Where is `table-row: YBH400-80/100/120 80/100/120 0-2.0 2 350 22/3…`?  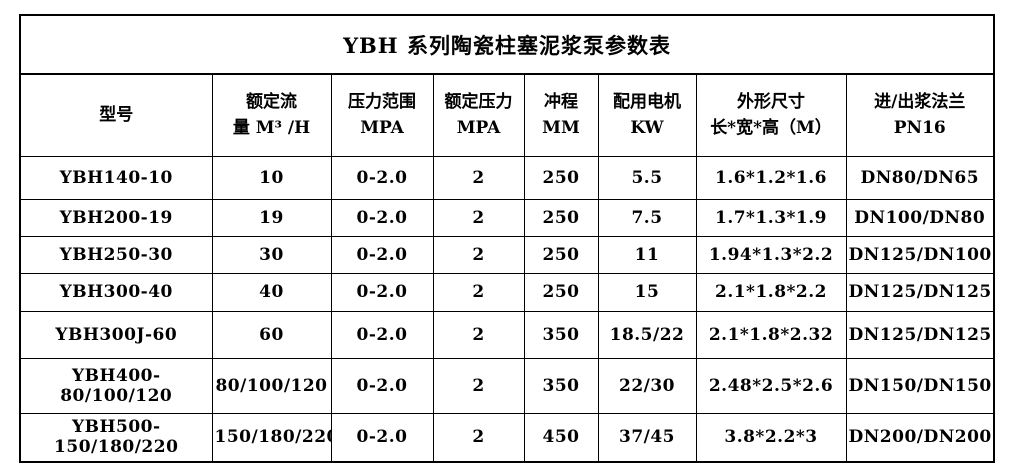
table-row: YBH400-80/100/120 80/100/120 0-2.0 2 350 22/3… is located at coordinates (507, 385).